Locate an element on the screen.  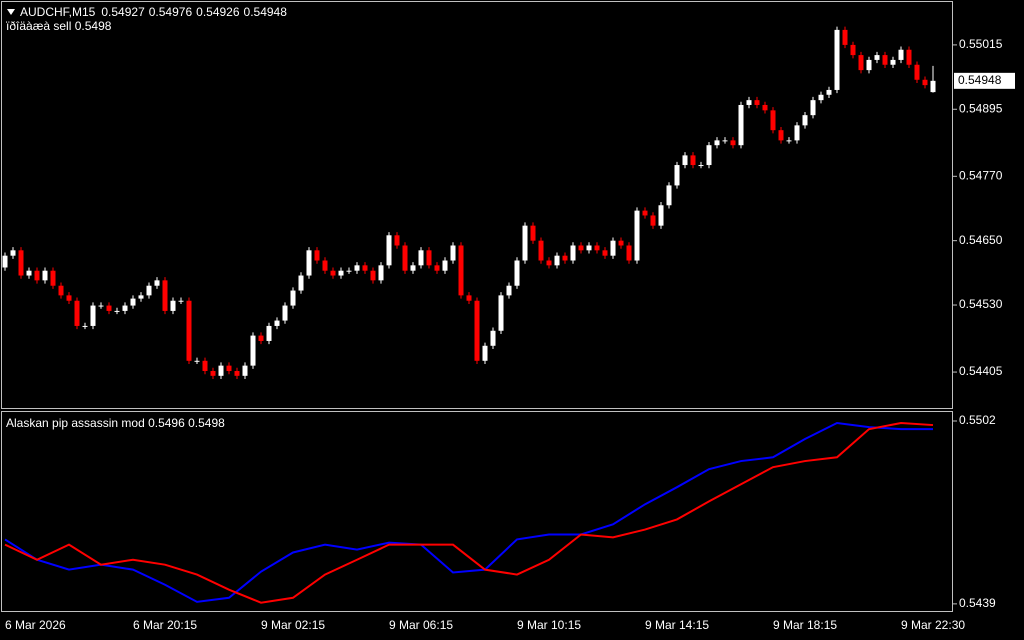
close-value: 0.54948 is located at coordinates (266, 12).